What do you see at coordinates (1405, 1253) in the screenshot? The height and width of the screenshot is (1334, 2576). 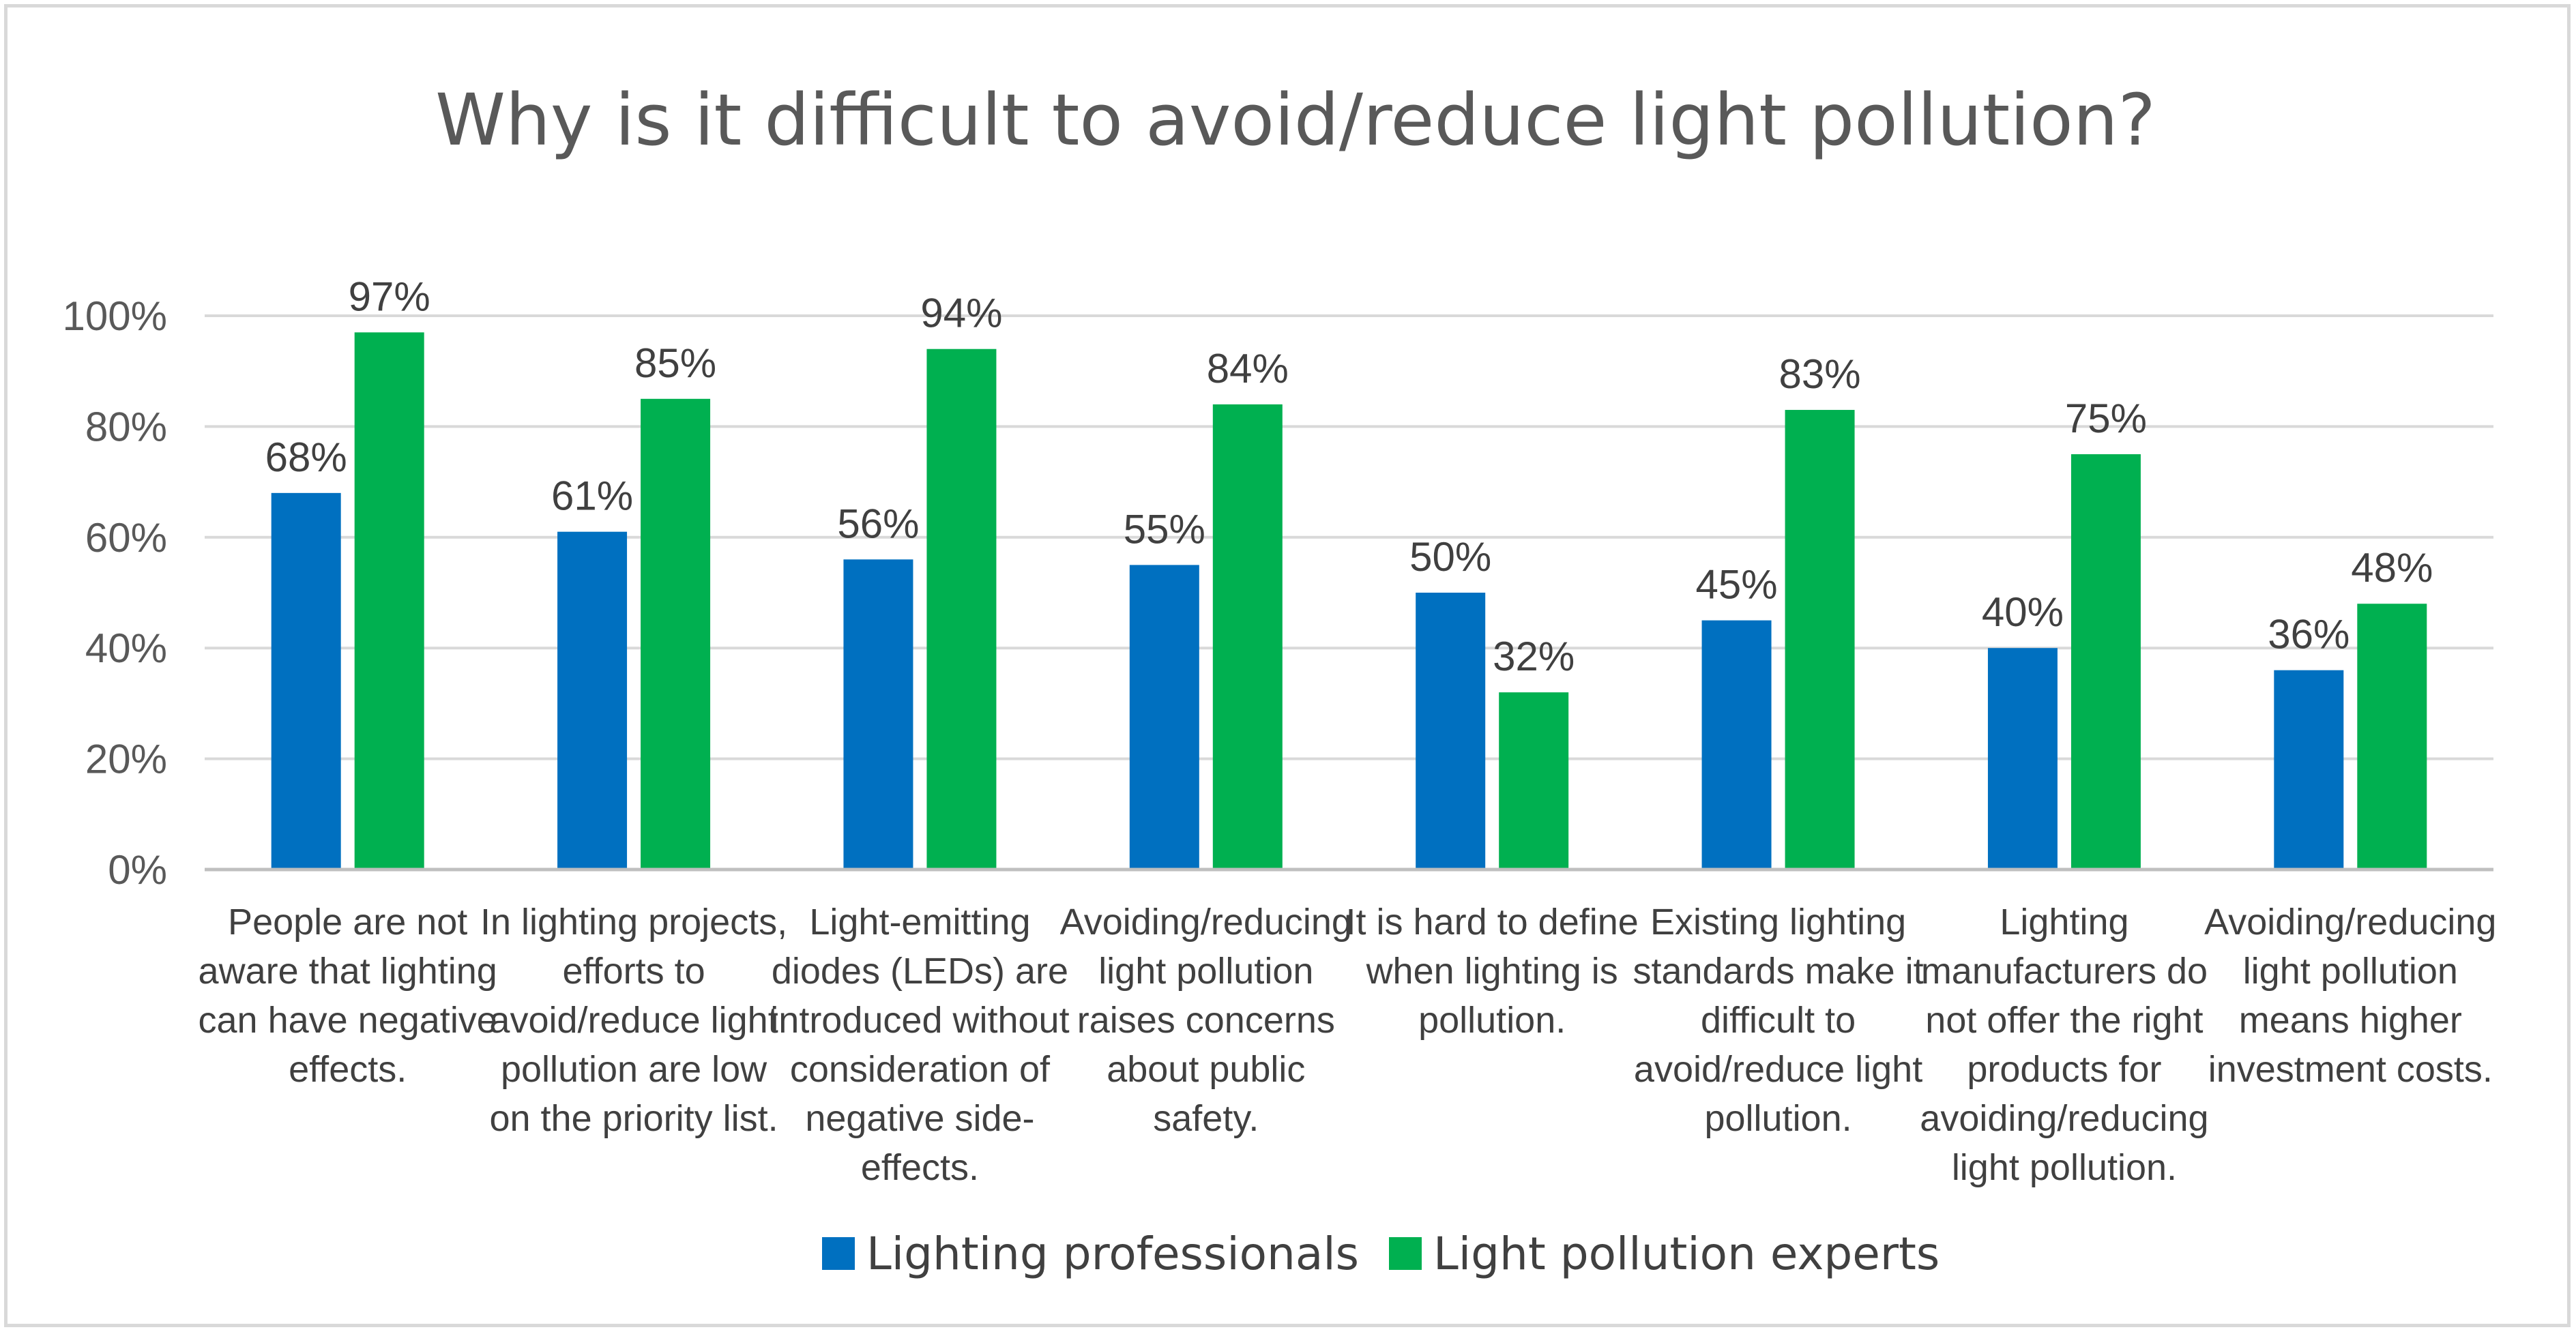 I see `legend-swatch-light-pollution-experts` at bounding box center [1405, 1253].